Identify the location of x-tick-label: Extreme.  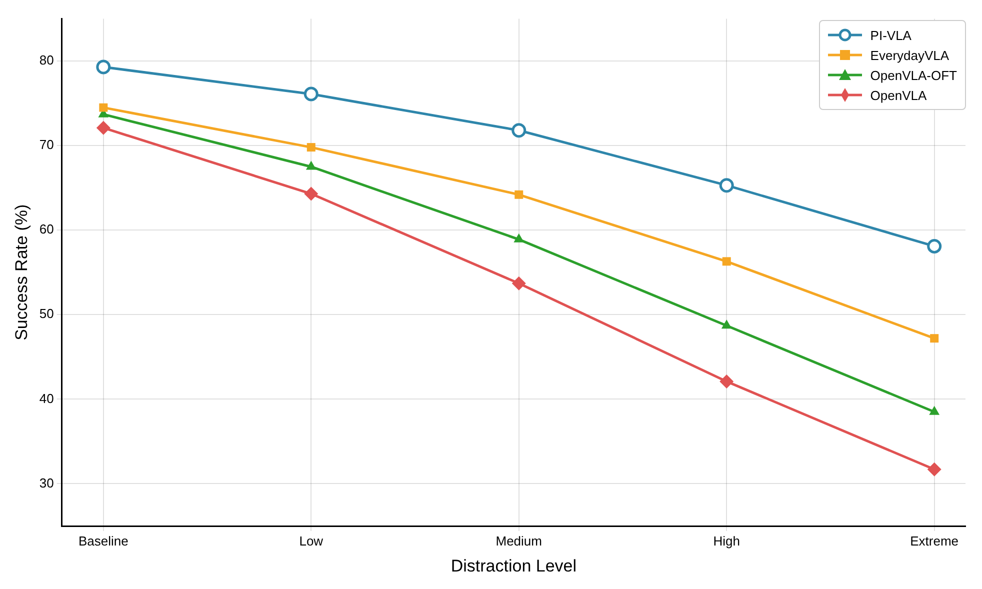
(934, 540).